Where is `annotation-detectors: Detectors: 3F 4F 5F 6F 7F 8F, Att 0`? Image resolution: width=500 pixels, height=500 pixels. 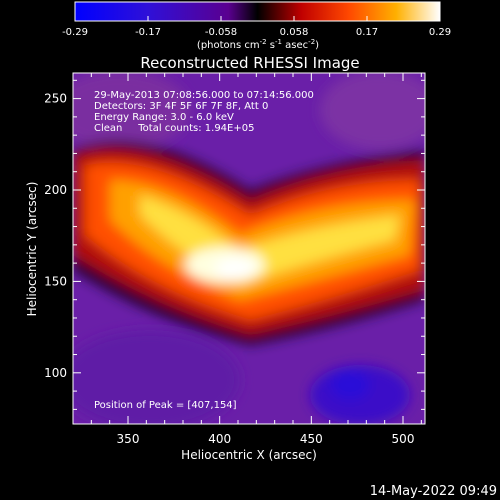
annotation-detectors: Detectors: 3F 4F 5F 6F 7F 8F, Att 0 is located at coordinates (181, 106).